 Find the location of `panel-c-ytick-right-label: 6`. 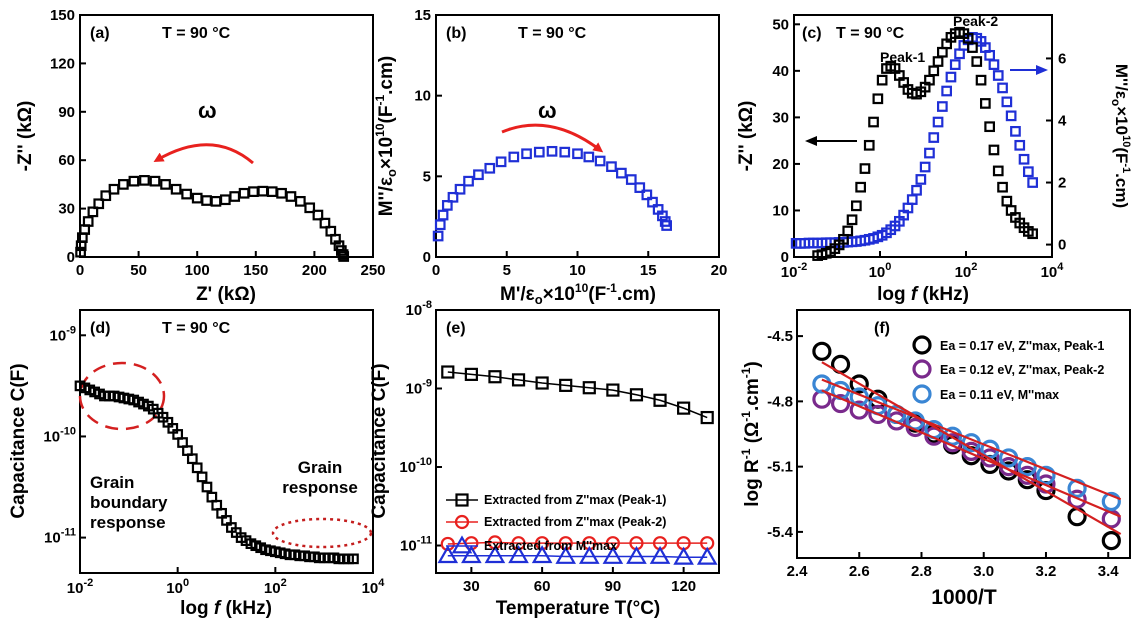

panel-c-ytick-right-label: 6 is located at coordinates (1062, 58).